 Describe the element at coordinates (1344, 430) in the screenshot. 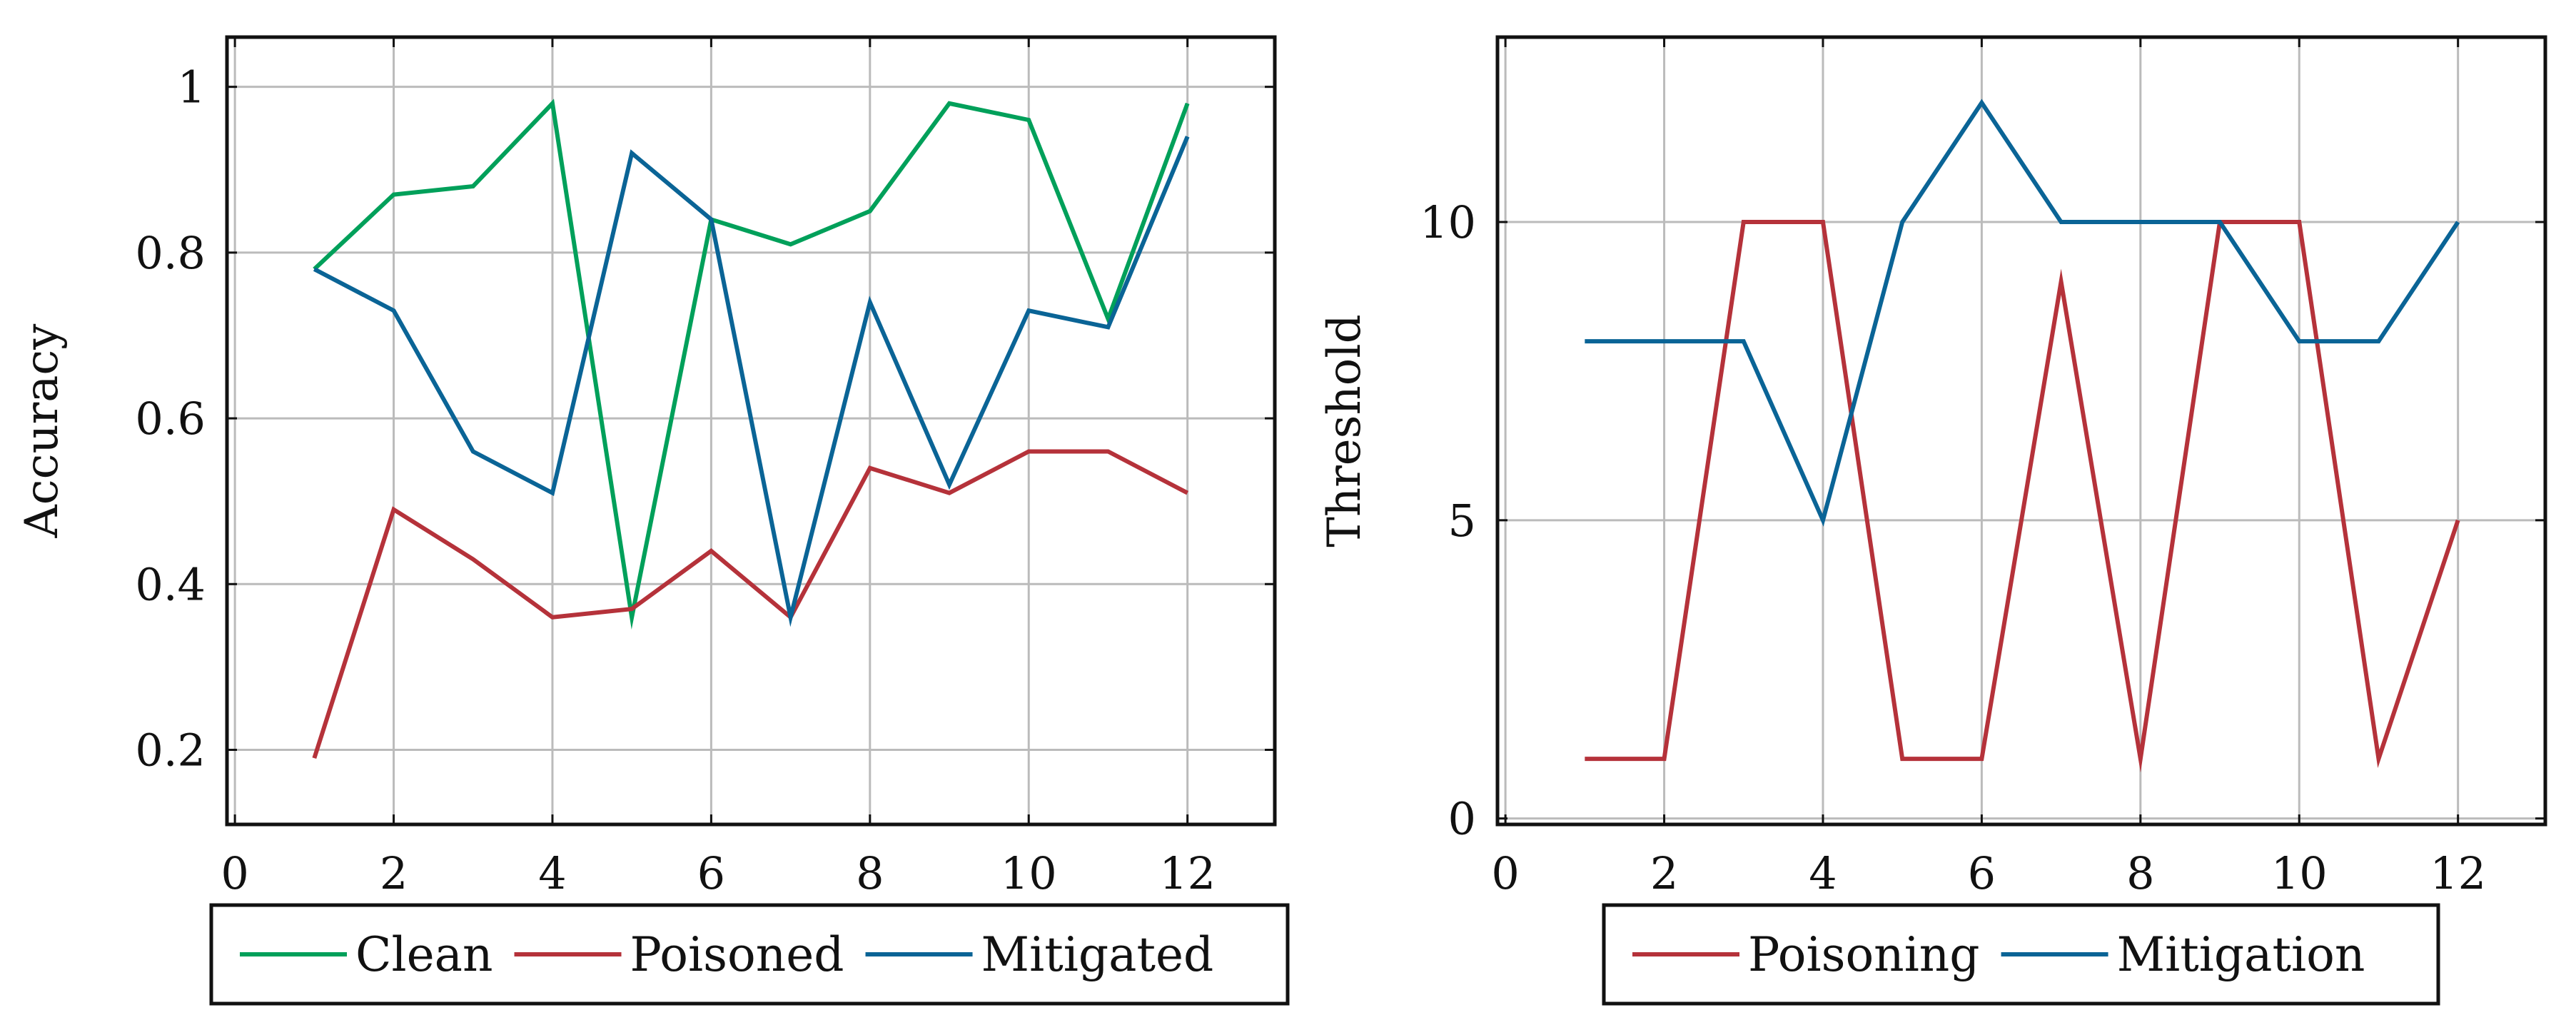

I see `y-axis-title: Threshold` at that location.